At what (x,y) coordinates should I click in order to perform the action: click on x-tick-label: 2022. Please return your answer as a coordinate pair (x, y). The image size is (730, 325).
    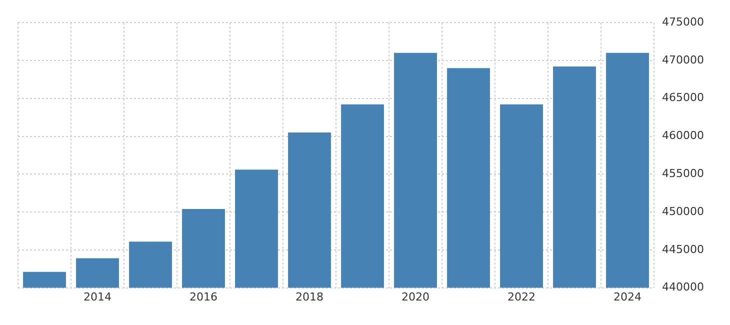
    Looking at the image, I should click on (522, 297).